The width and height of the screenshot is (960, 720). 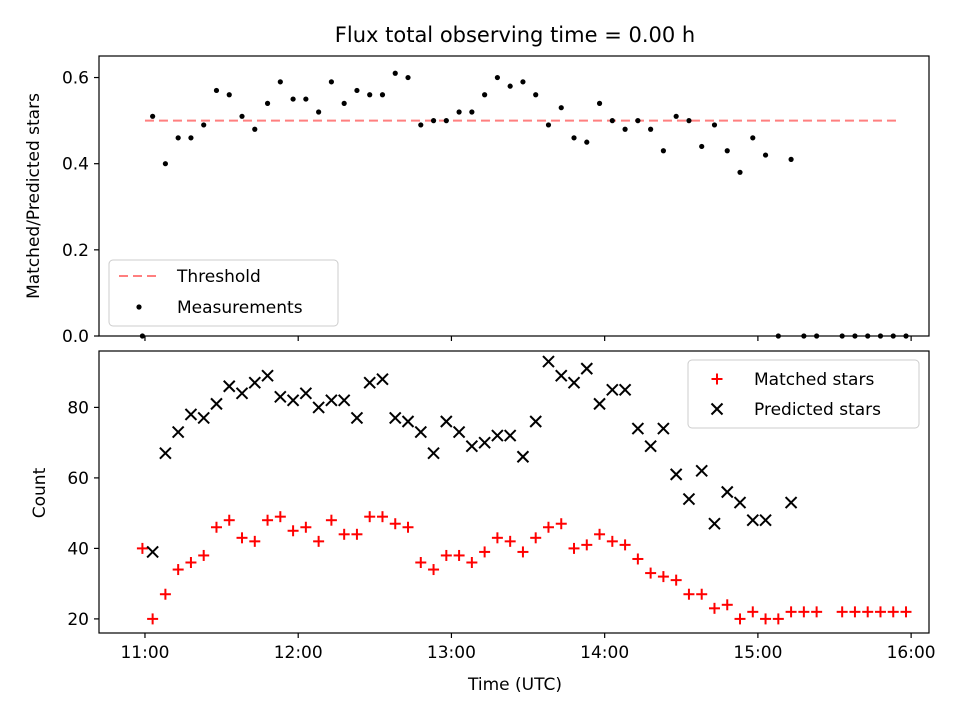 What do you see at coordinates (911, 653) in the screenshot?
I see `x-tick-label: 16:00` at bounding box center [911, 653].